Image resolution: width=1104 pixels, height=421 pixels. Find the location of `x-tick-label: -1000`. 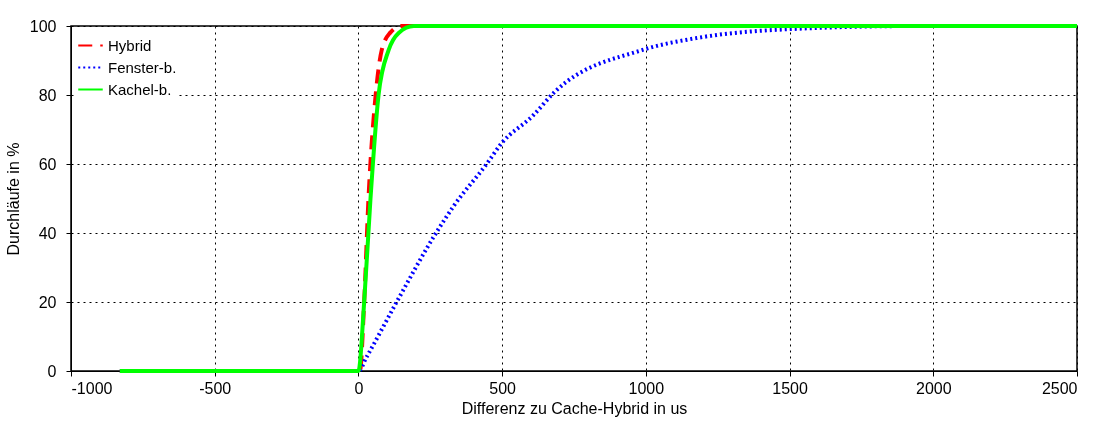

x-tick-label: -1000 is located at coordinates (92, 388).